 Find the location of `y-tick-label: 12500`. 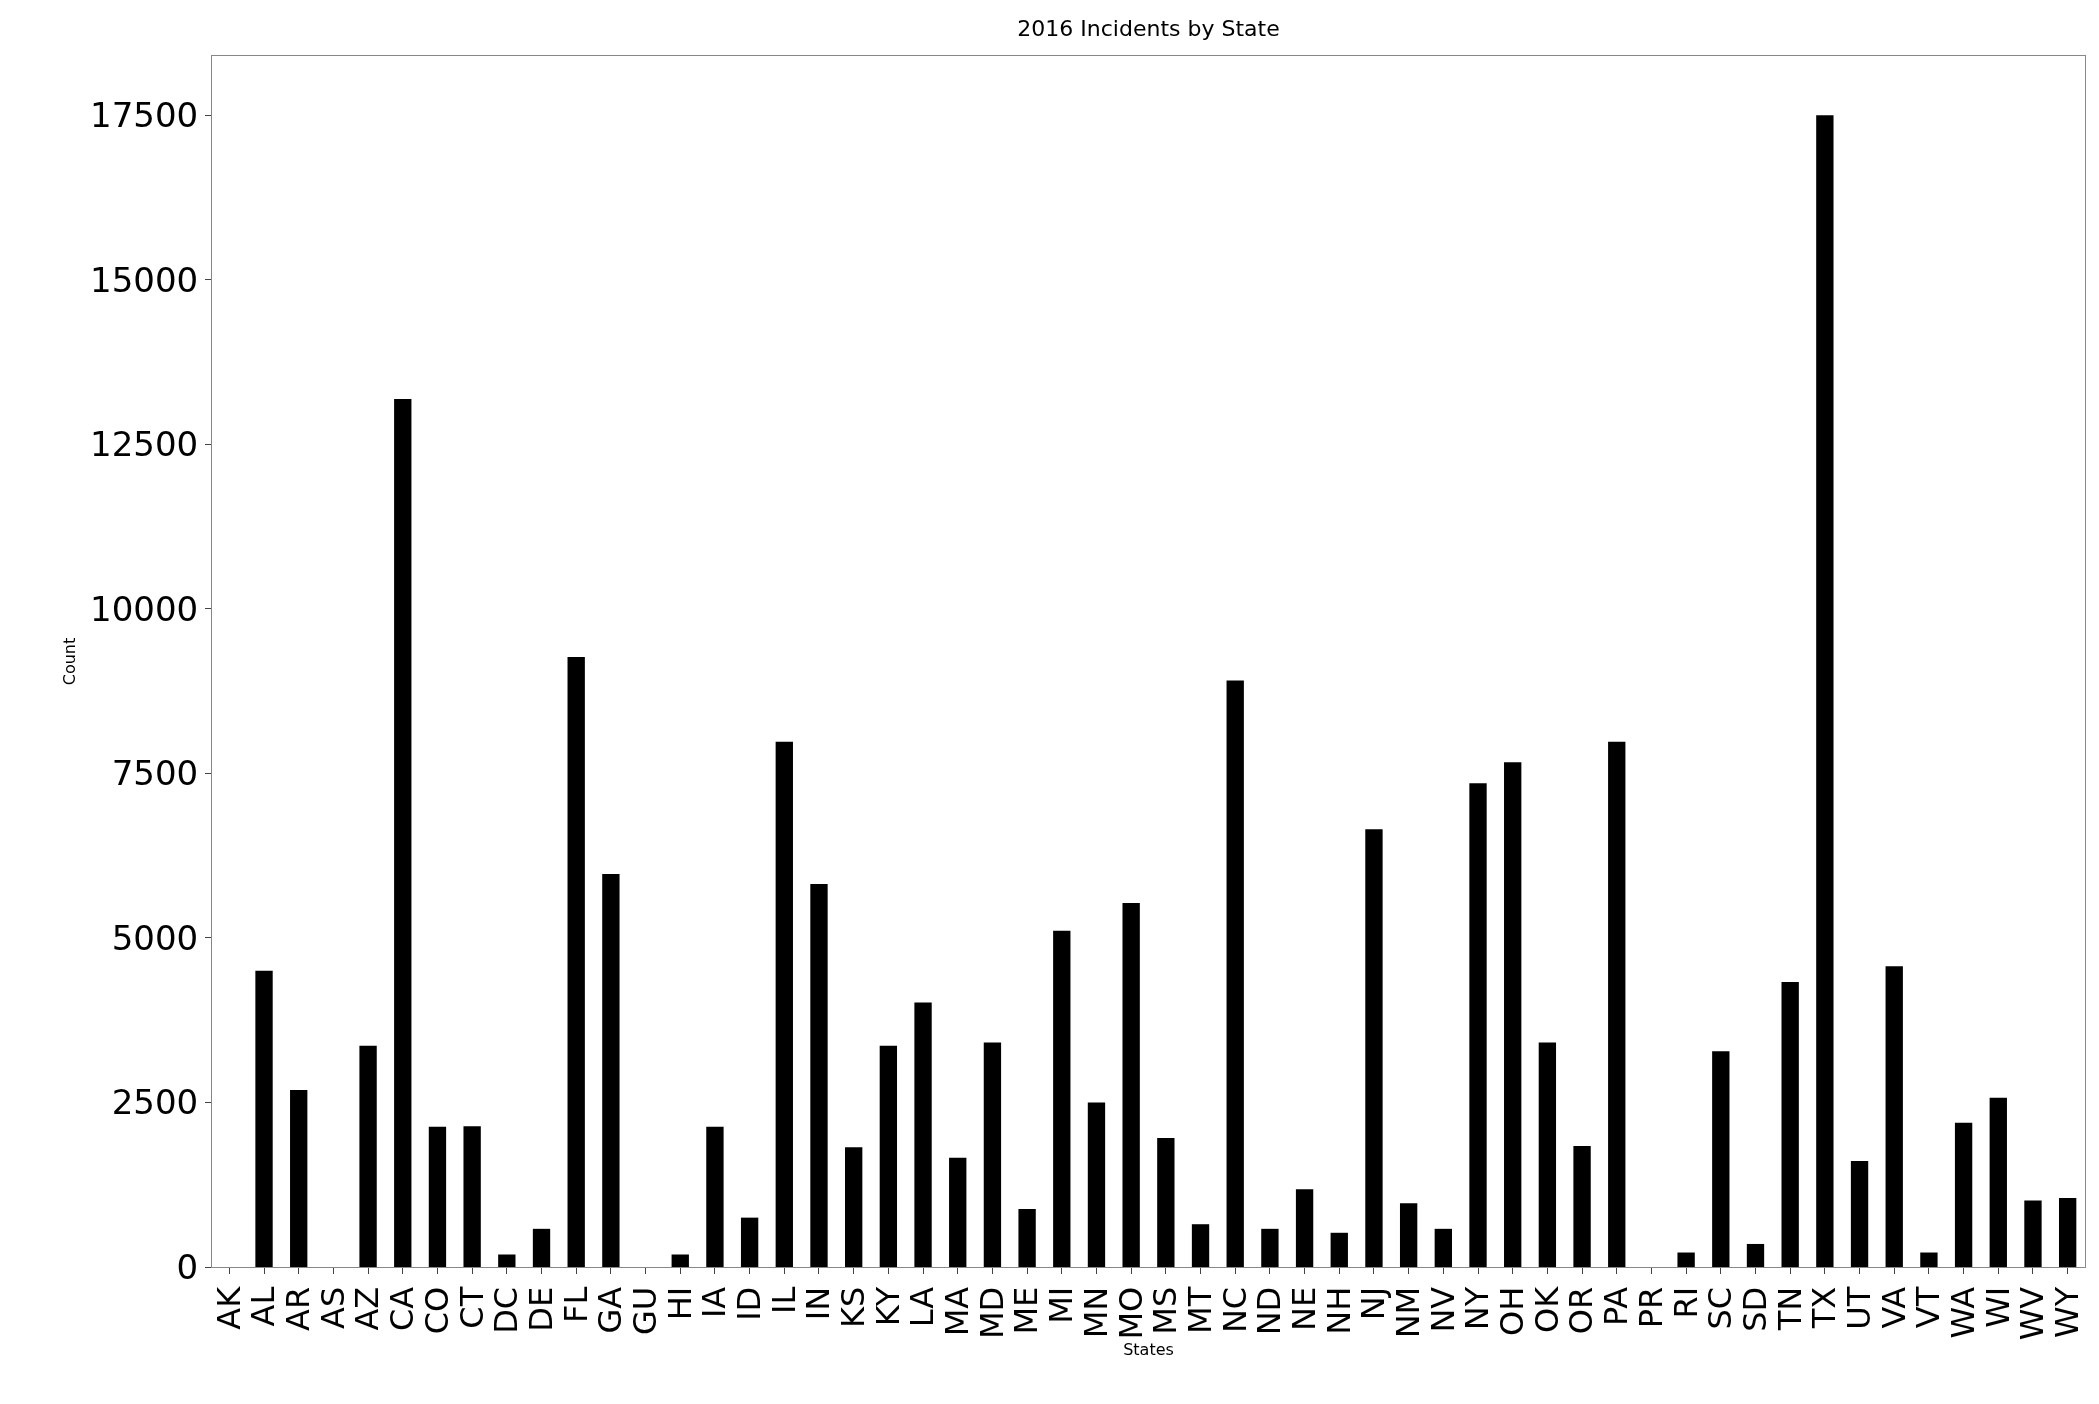

y-tick-label: 12500 is located at coordinates (144, 444).